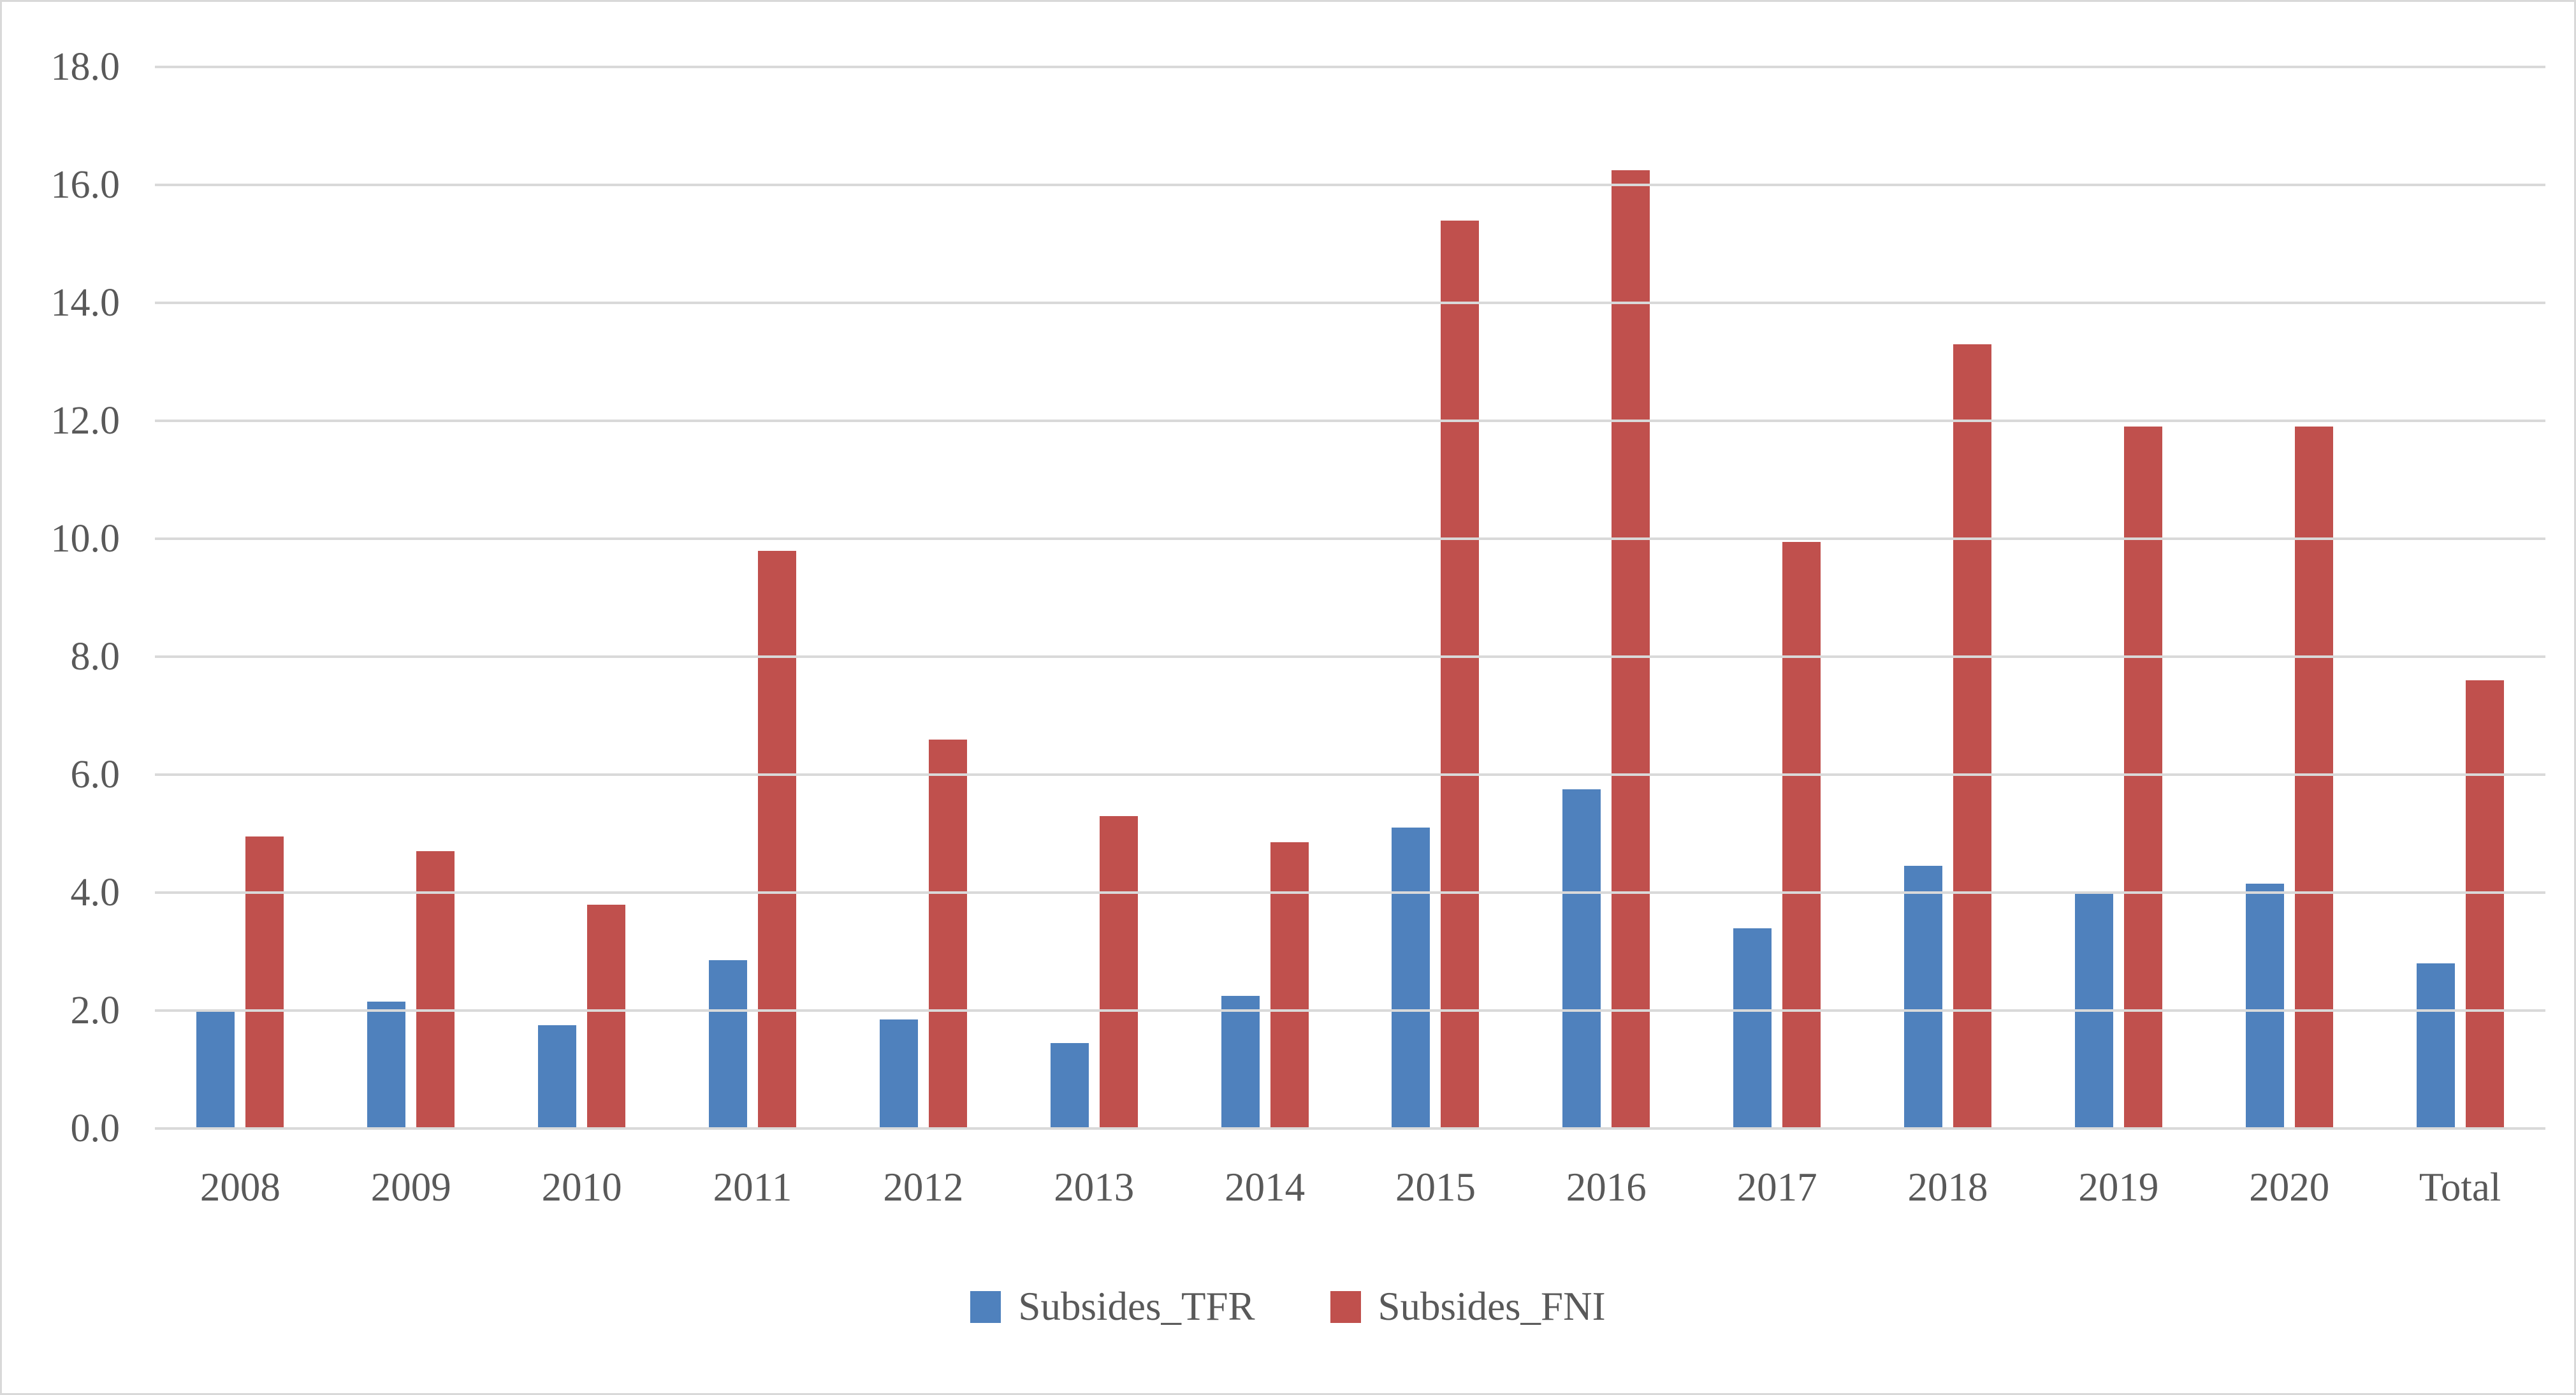 Image resolution: width=2576 pixels, height=1395 pixels. I want to click on x-tick-label-2017: 2017, so click(1776, 1187).